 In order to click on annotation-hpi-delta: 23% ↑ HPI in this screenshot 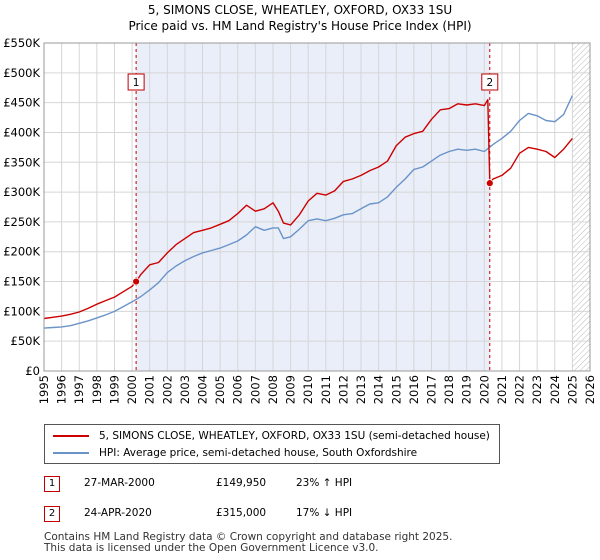, I will do `click(324, 483)`.